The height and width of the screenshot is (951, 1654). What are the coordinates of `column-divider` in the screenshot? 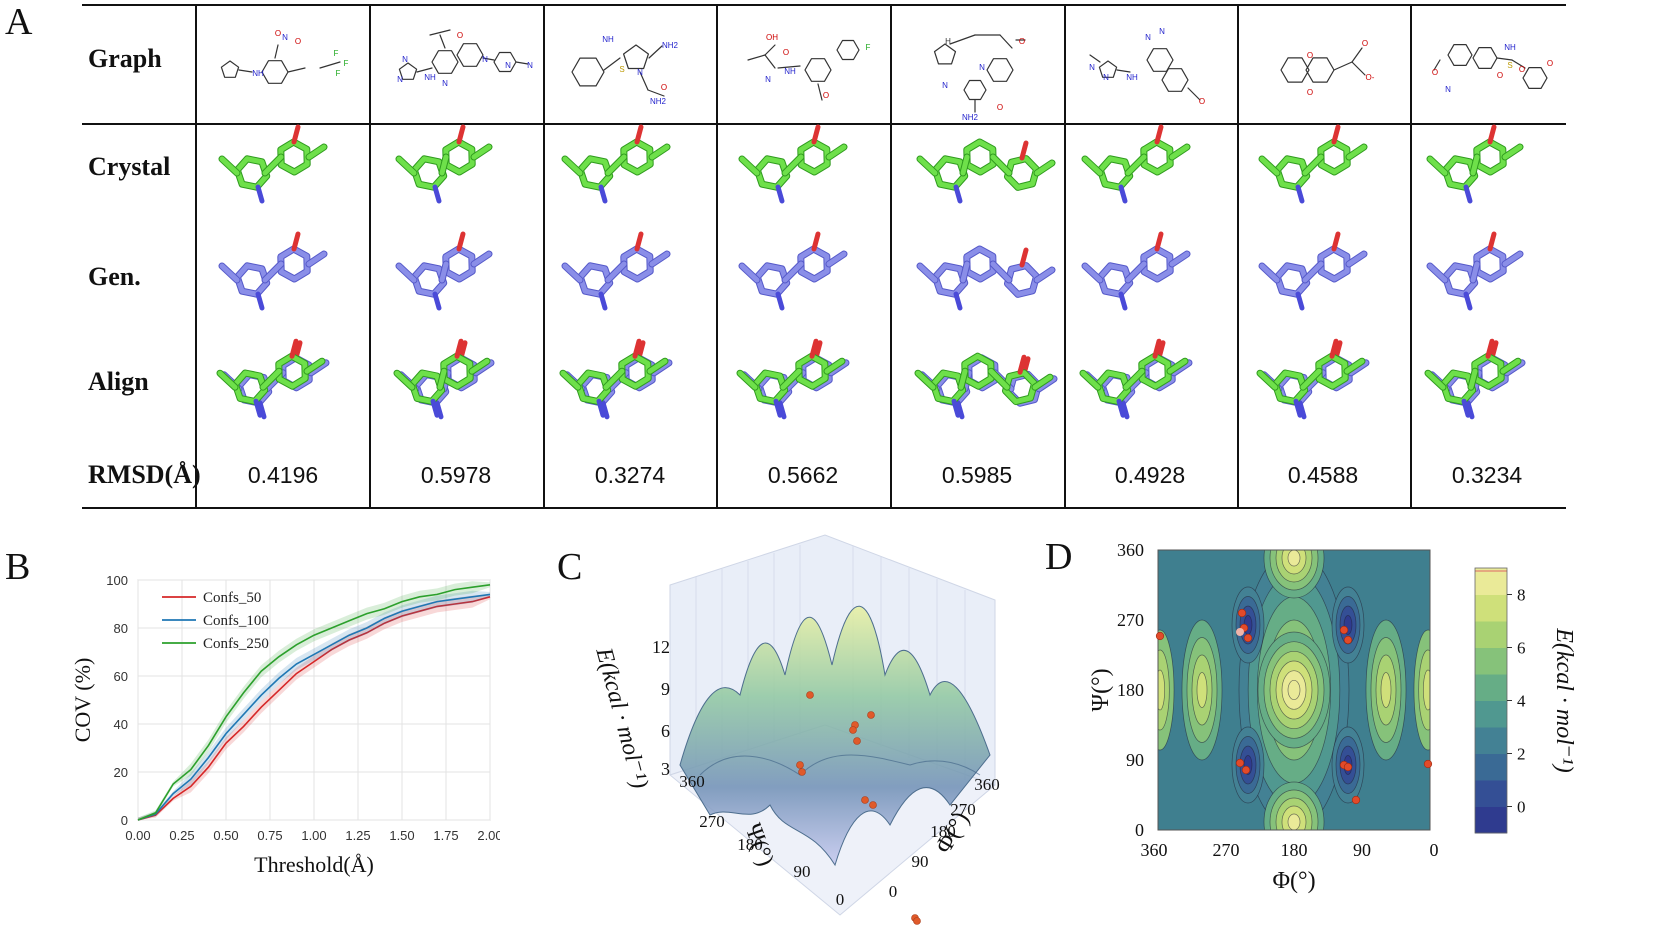 It's located at (370, 256).